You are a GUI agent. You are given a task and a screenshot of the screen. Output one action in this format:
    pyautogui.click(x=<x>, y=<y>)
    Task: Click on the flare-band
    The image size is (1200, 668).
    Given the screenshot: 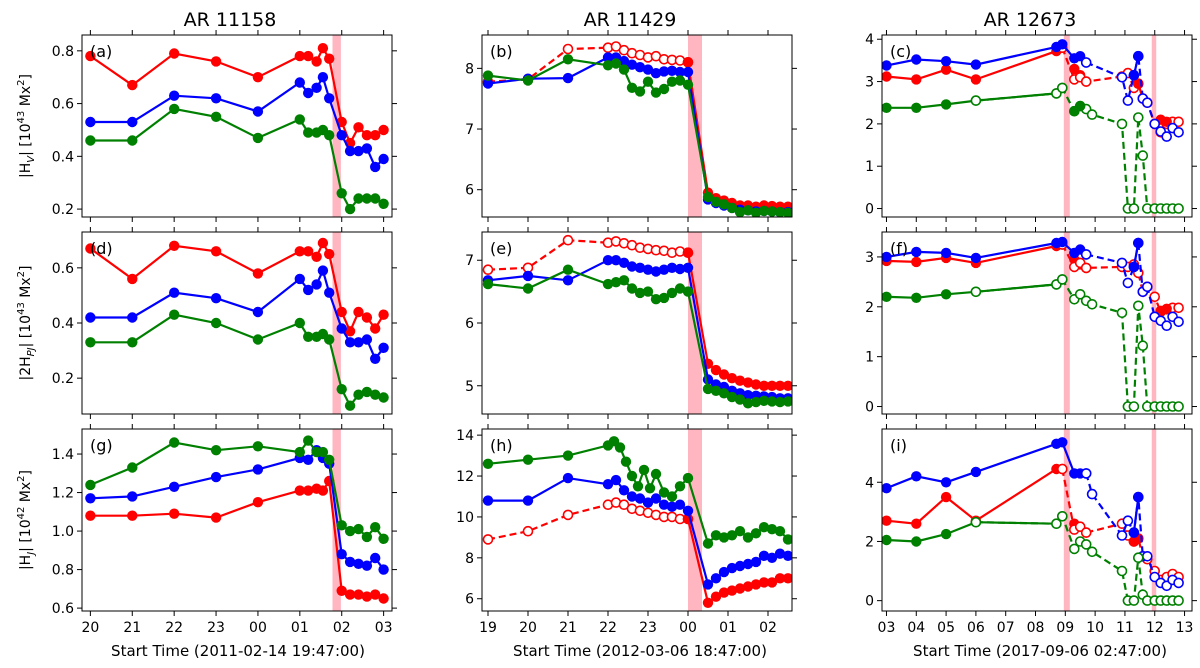 What is the action you would take?
    pyautogui.click(x=1066, y=323)
    